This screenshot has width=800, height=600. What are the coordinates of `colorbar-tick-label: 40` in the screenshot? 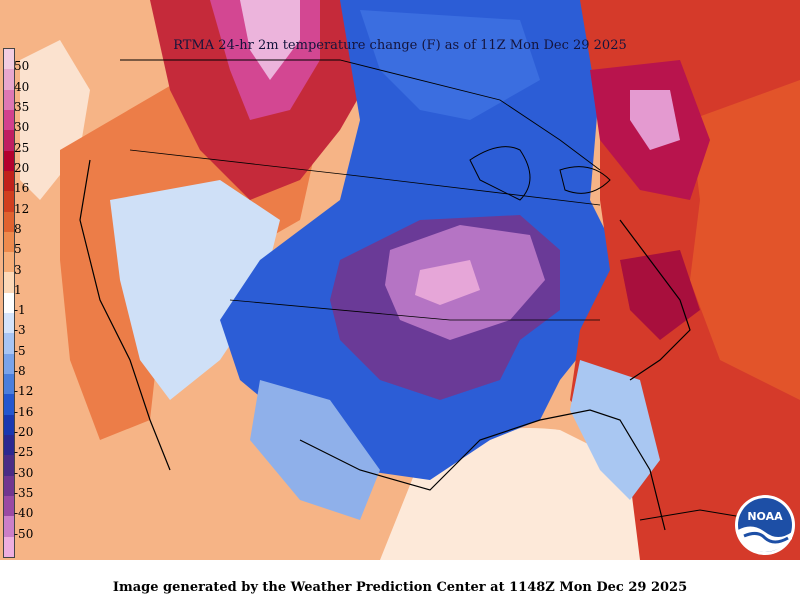 It's located at (22, 86).